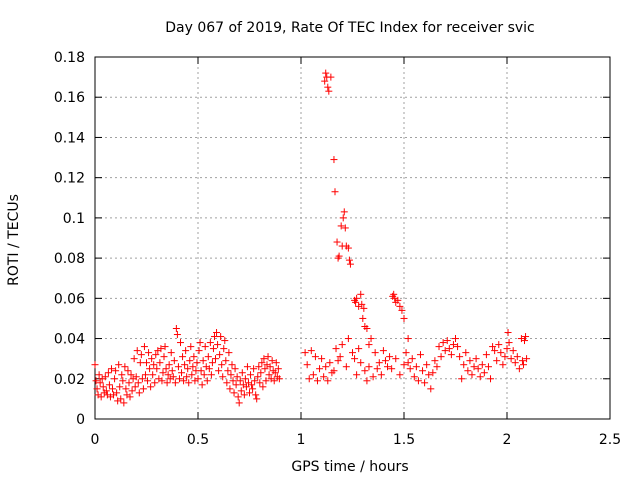 Image resolution: width=640 pixels, height=480 pixels. What do you see at coordinates (198, 440) in the screenshot?
I see `x-tick-label: 0.5` at bounding box center [198, 440].